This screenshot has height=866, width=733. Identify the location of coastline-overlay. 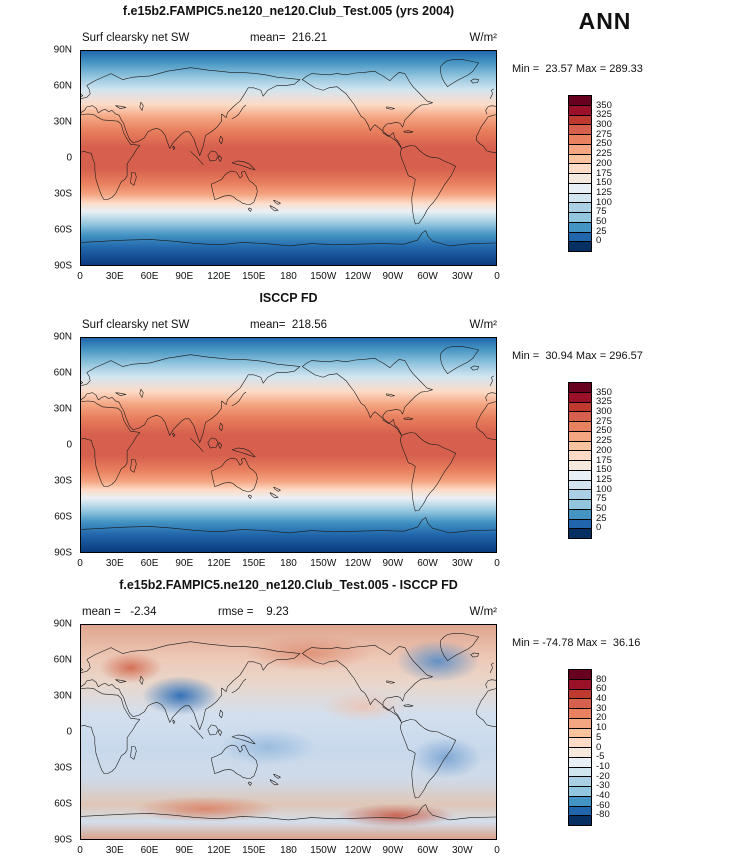
(288, 440).